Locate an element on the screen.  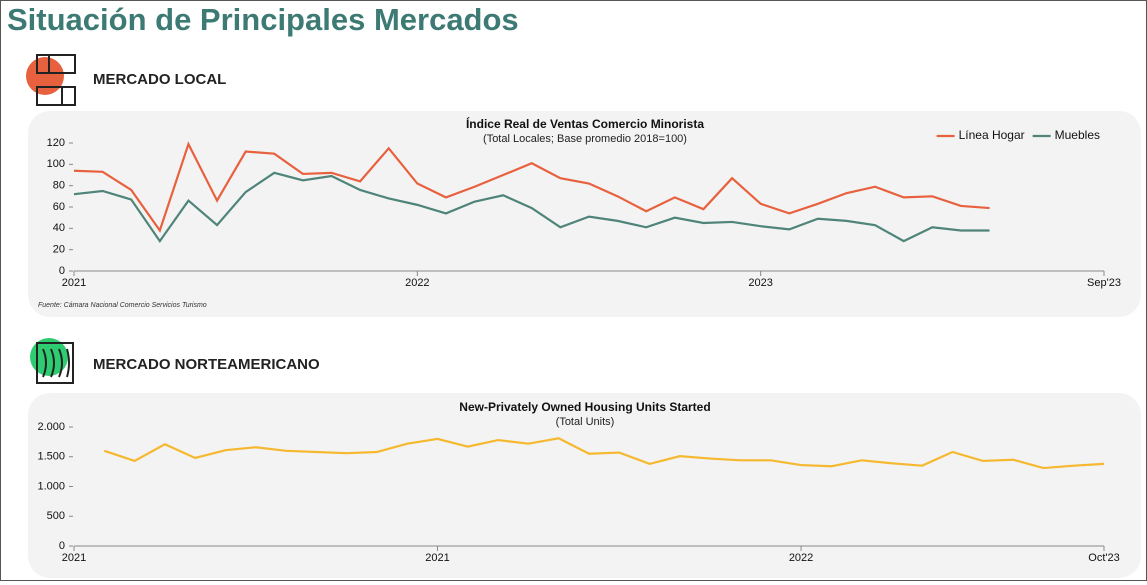
chart-subtitle: (Total Locales; Base promedio 2018=100) is located at coordinates (585, 139).